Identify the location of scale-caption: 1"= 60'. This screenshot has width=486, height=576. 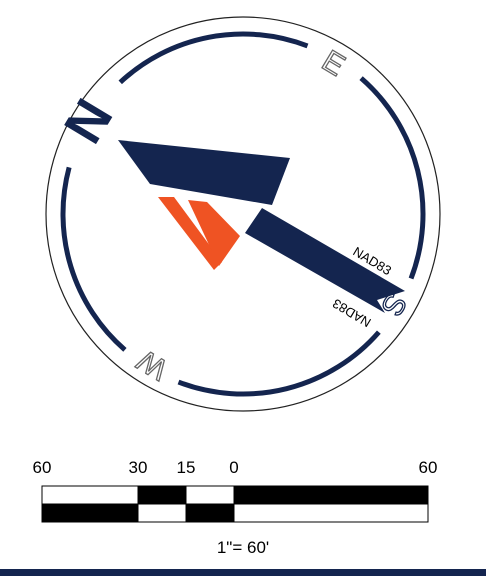
(243, 547).